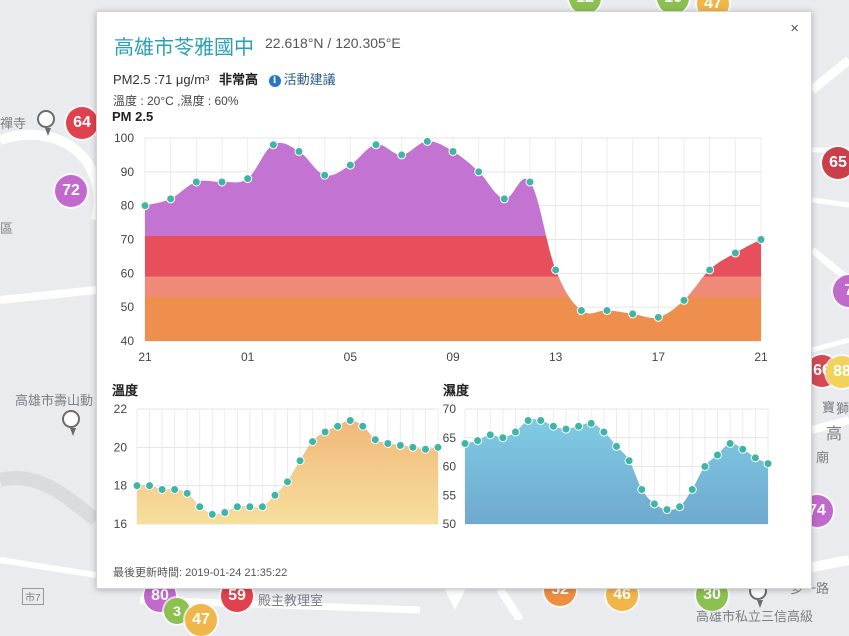 This screenshot has width=849, height=636. I want to click on aqi-marker: 65, so click(835, 163).